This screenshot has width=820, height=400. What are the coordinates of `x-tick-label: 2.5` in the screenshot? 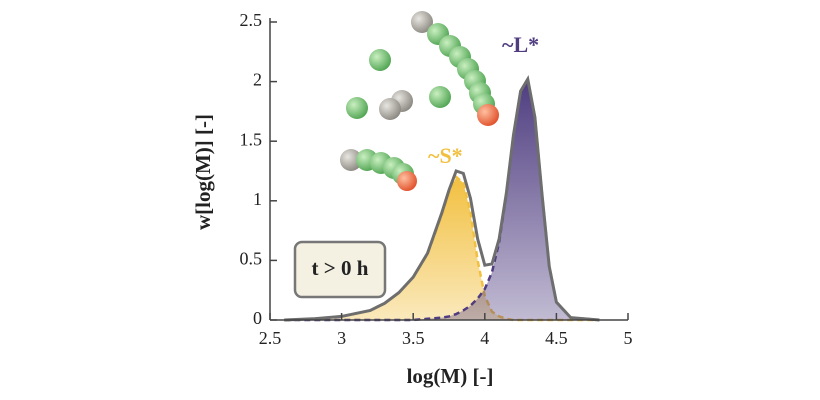 It's located at (270, 338).